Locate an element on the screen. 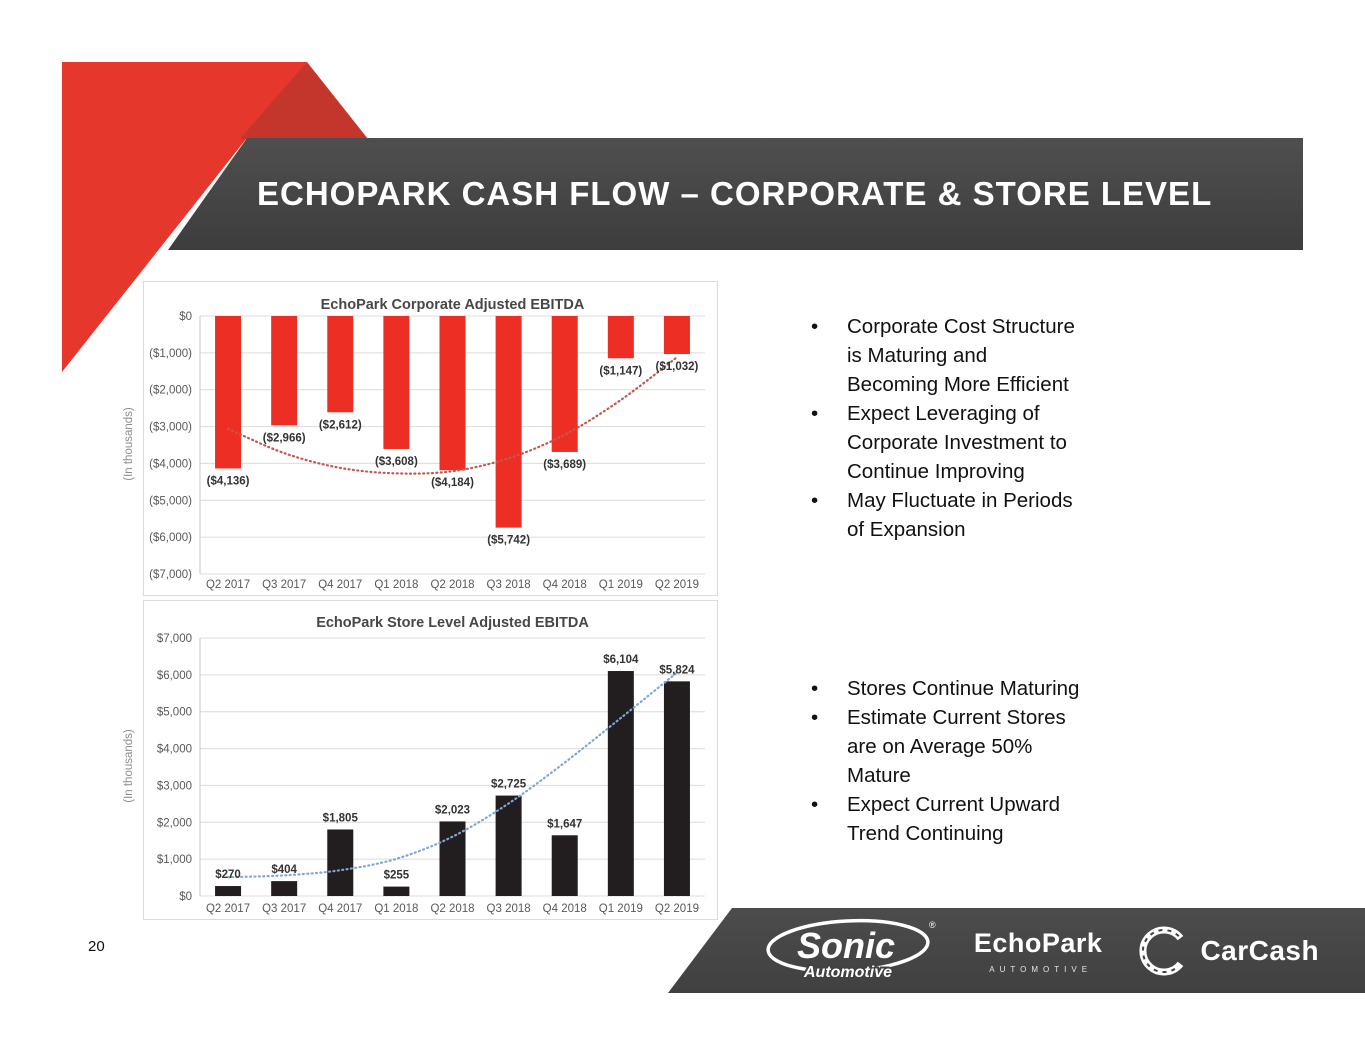 This screenshot has height=1055, width=1365. value-label: $404 is located at coordinates (284, 870).